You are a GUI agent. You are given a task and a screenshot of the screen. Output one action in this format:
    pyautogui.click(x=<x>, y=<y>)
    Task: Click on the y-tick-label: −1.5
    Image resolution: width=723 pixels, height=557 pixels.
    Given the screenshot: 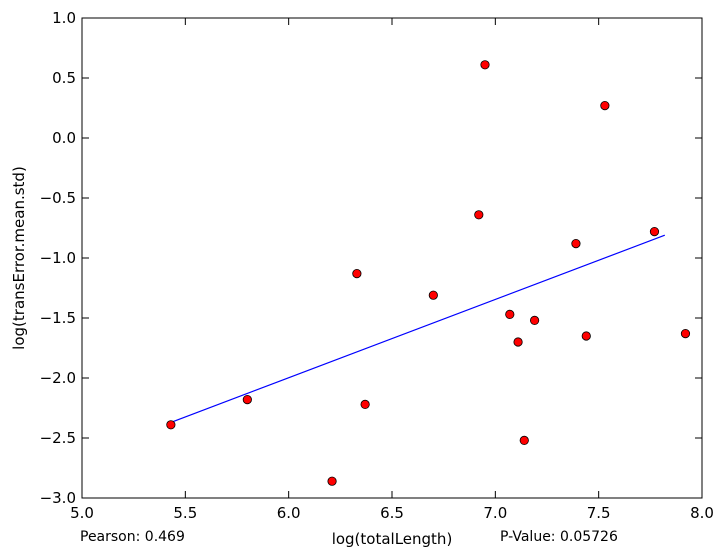 What is the action you would take?
    pyautogui.click(x=58, y=318)
    